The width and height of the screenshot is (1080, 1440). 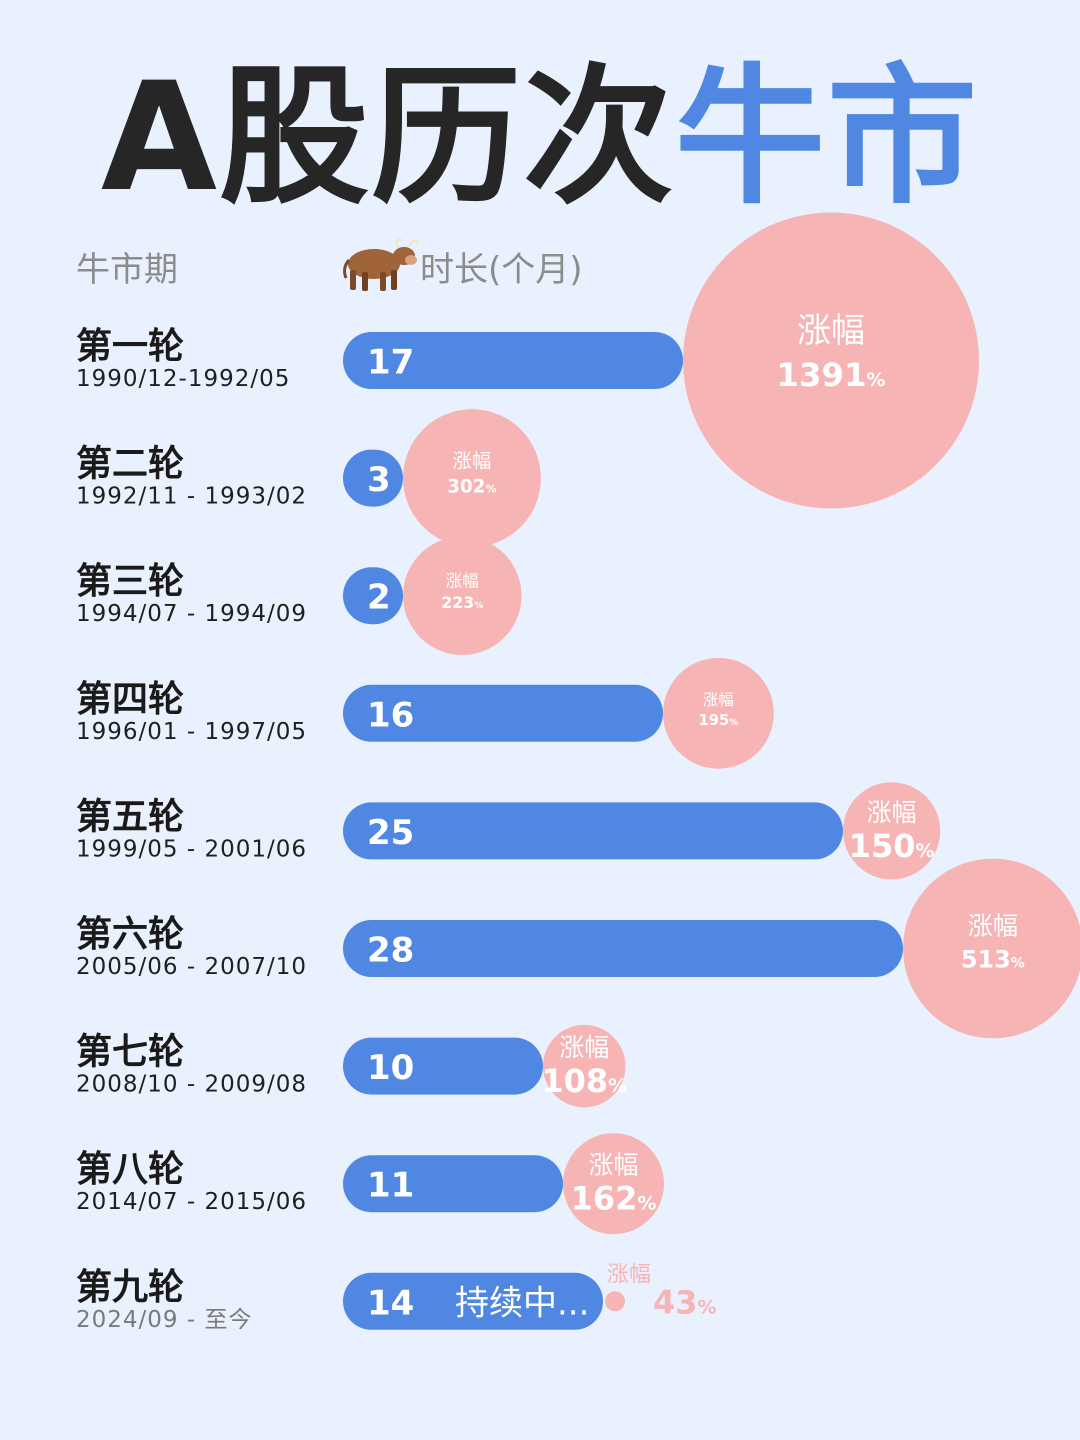 I want to click on header-duration: 时长(个月), so click(x=501, y=270).